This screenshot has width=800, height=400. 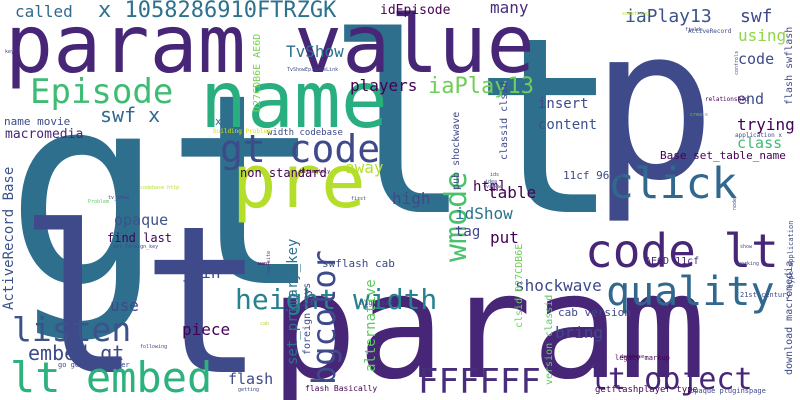 I want to click on cloud-word-flash: flash, so click(x=251, y=379).